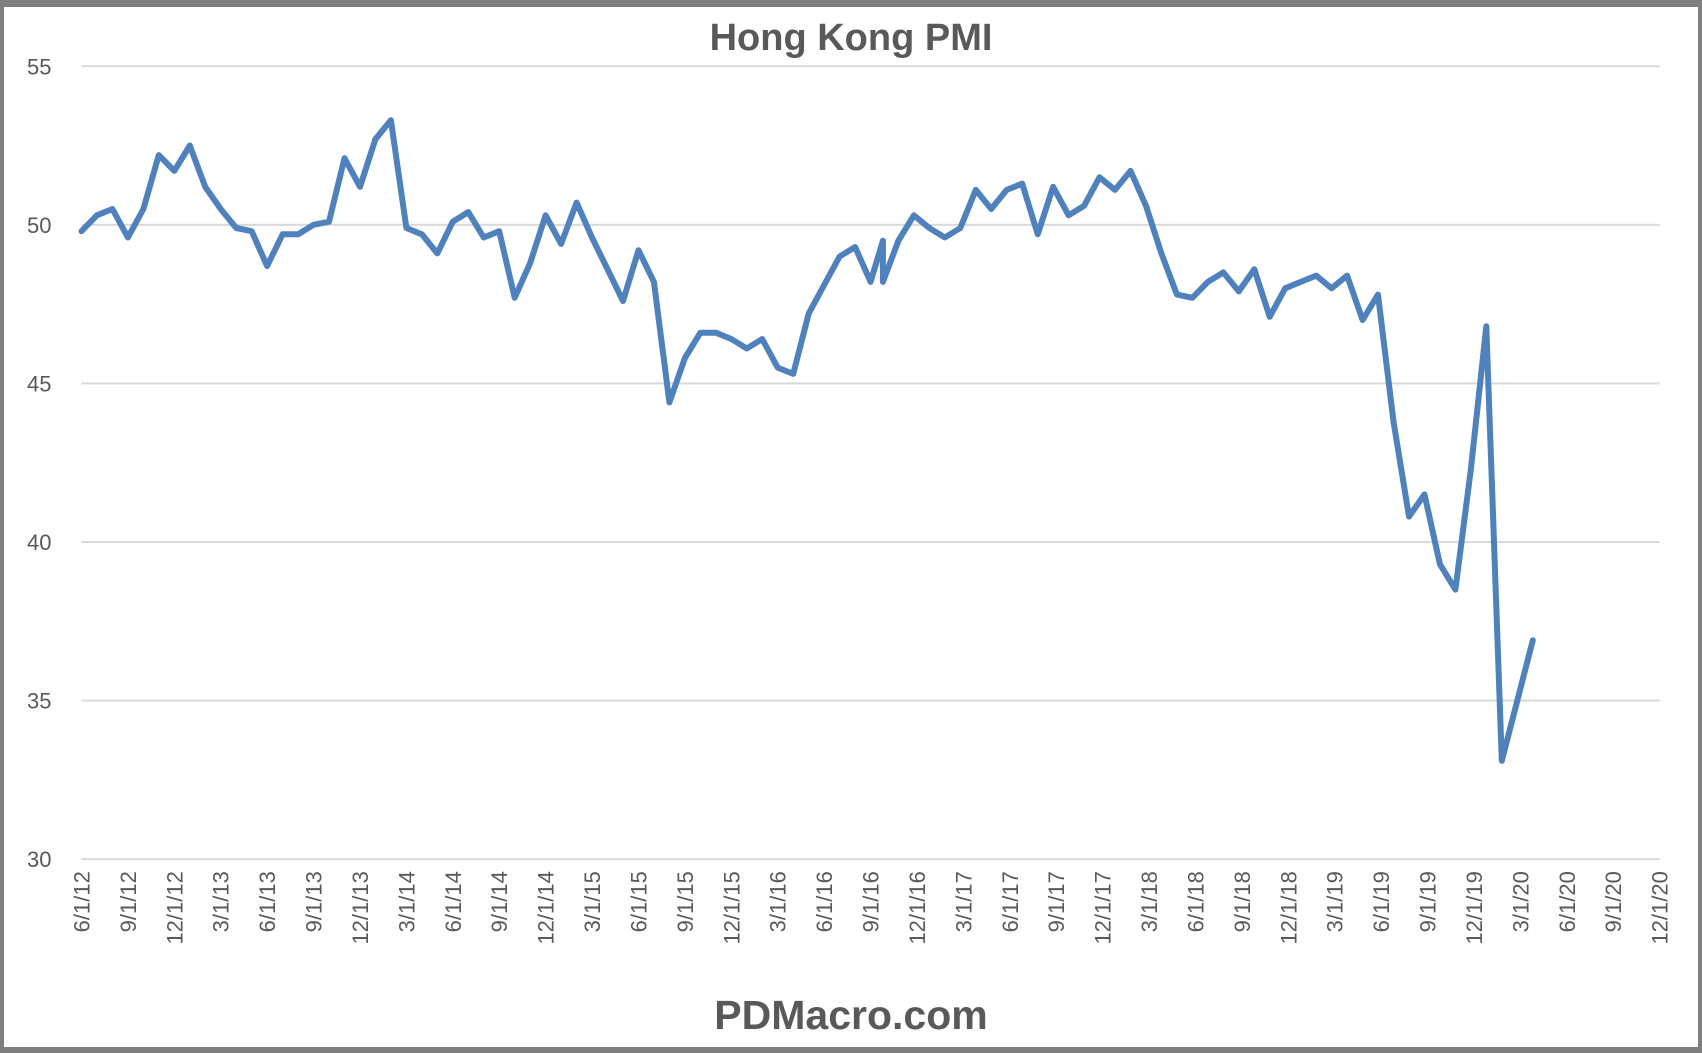 Image resolution: width=1702 pixels, height=1053 pixels. I want to click on x-tick-label: 6/1/14, so click(453, 901).